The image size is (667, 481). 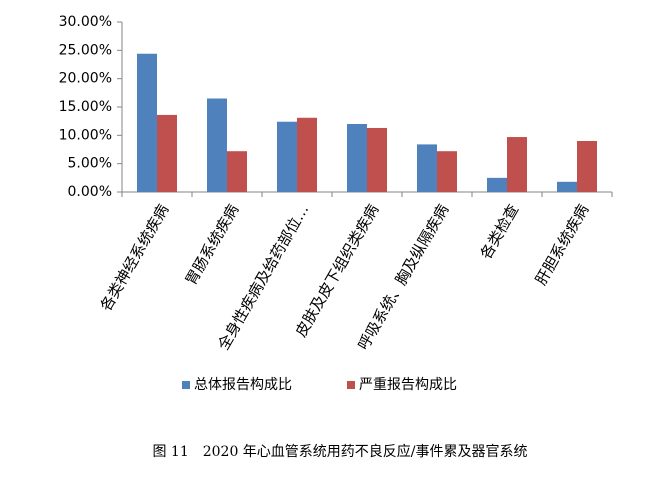 What do you see at coordinates (90, 192) in the screenshot?
I see `y-tick-label: 0.00%` at bounding box center [90, 192].